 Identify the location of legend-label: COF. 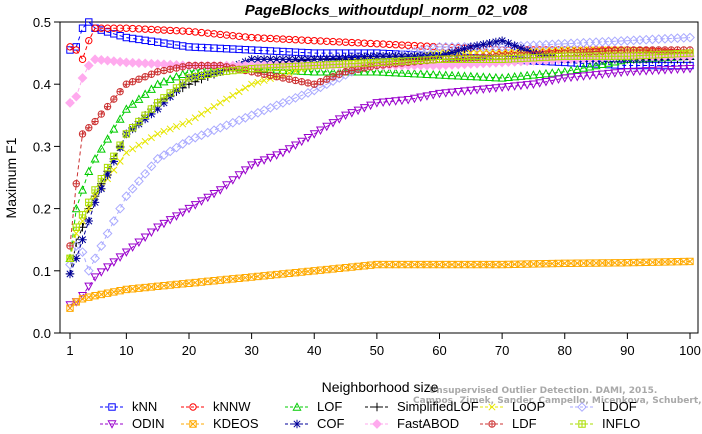
(331, 423).